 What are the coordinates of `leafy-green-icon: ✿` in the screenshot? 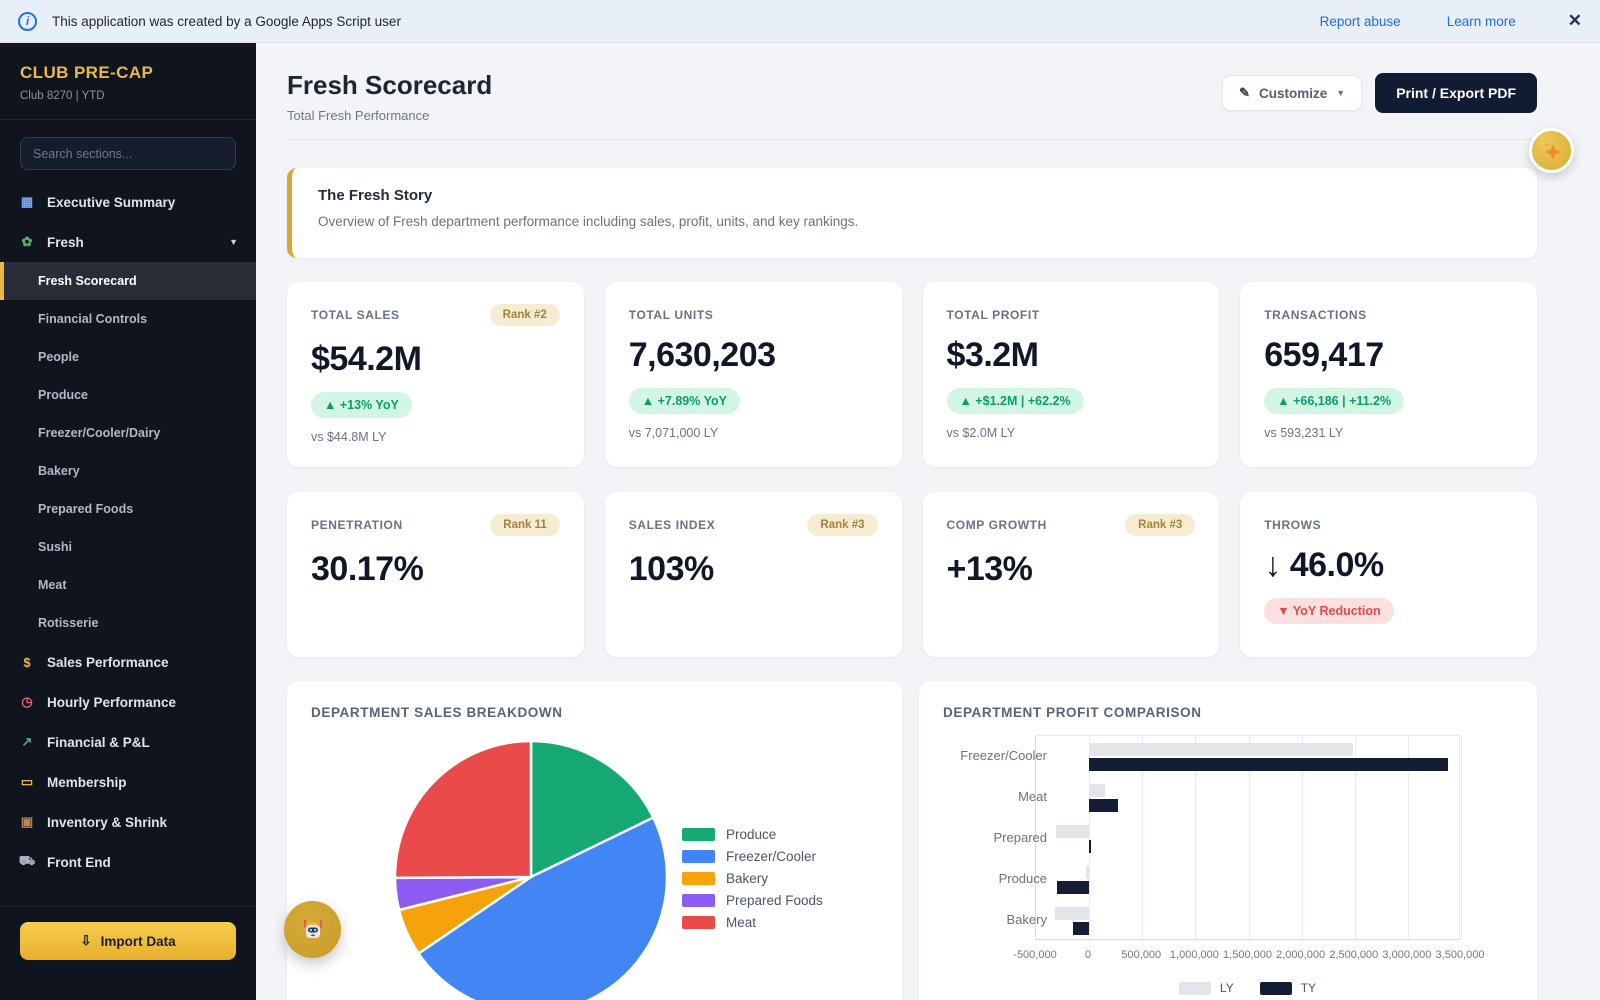 It's located at (27, 241).